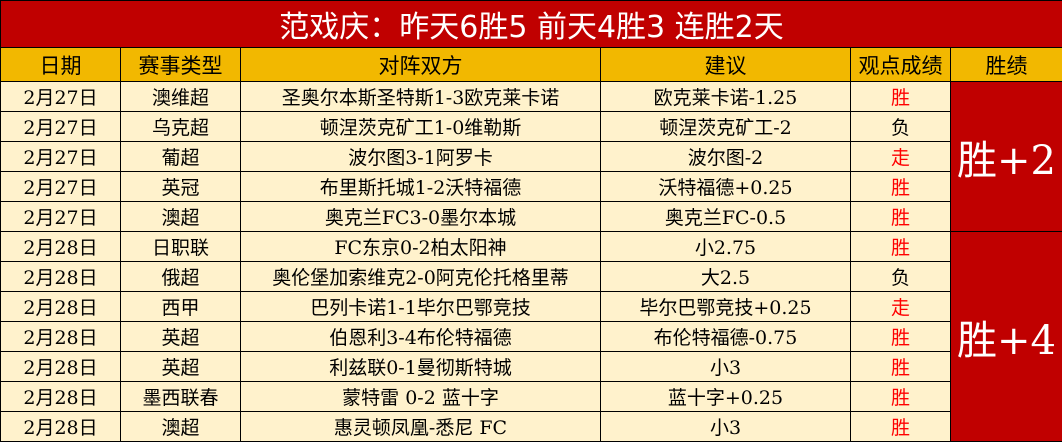 This screenshot has width=1062, height=442. What do you see at coordinates (180, 246) in the screenshot?
I see `cell-league: 日职联` at bounding box center [180, 246].